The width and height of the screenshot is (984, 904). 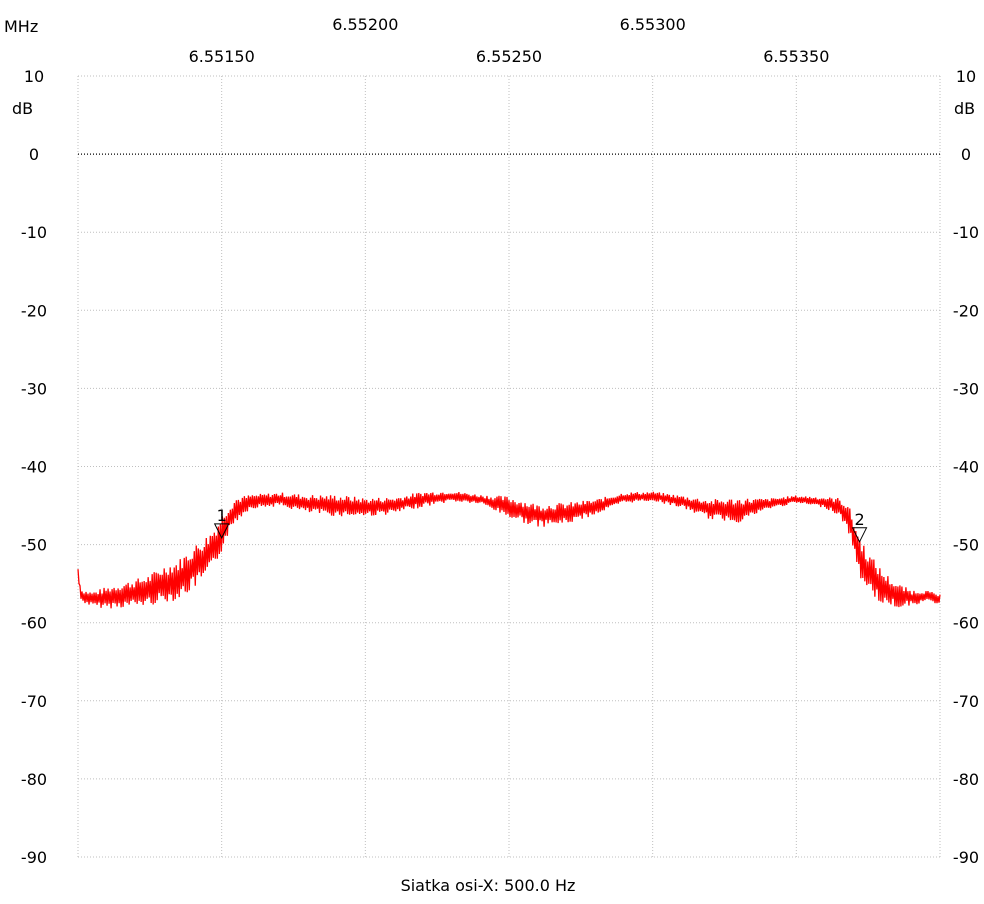 What do you see at coordinates (34, 388) in the screenshot?
I see `y-tick-label-left: -30` at bounding box center [34, 388].